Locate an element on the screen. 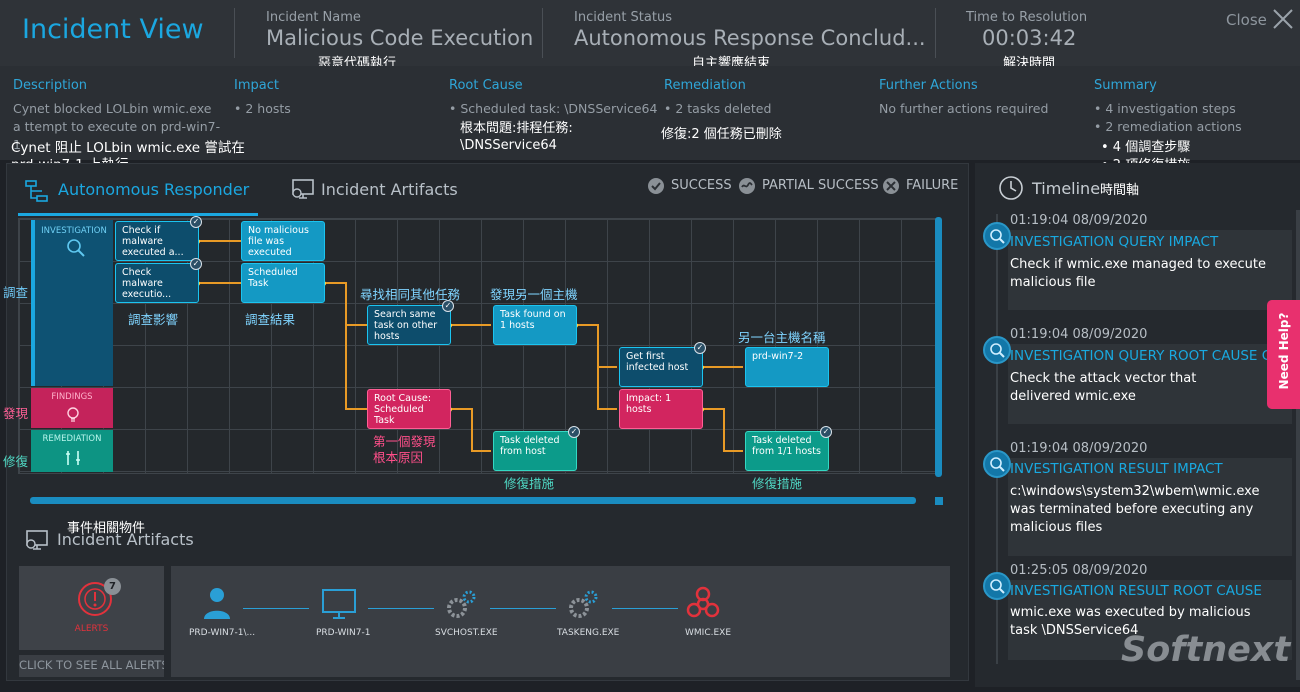  zh-annotation: 修復措施 is located at coordinates (529, 483).